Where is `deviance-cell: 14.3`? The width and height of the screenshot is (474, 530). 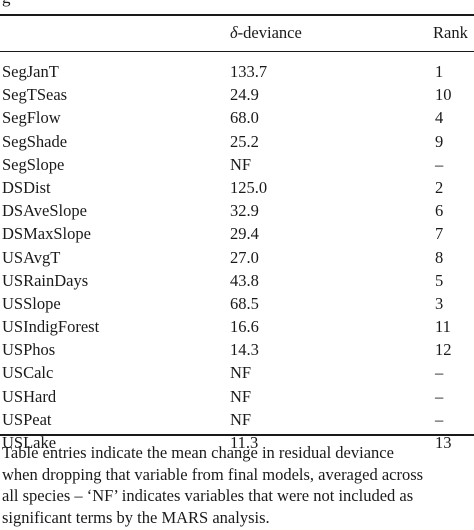 deviance-cell: 14.3 is located at coordinates (244, 350).